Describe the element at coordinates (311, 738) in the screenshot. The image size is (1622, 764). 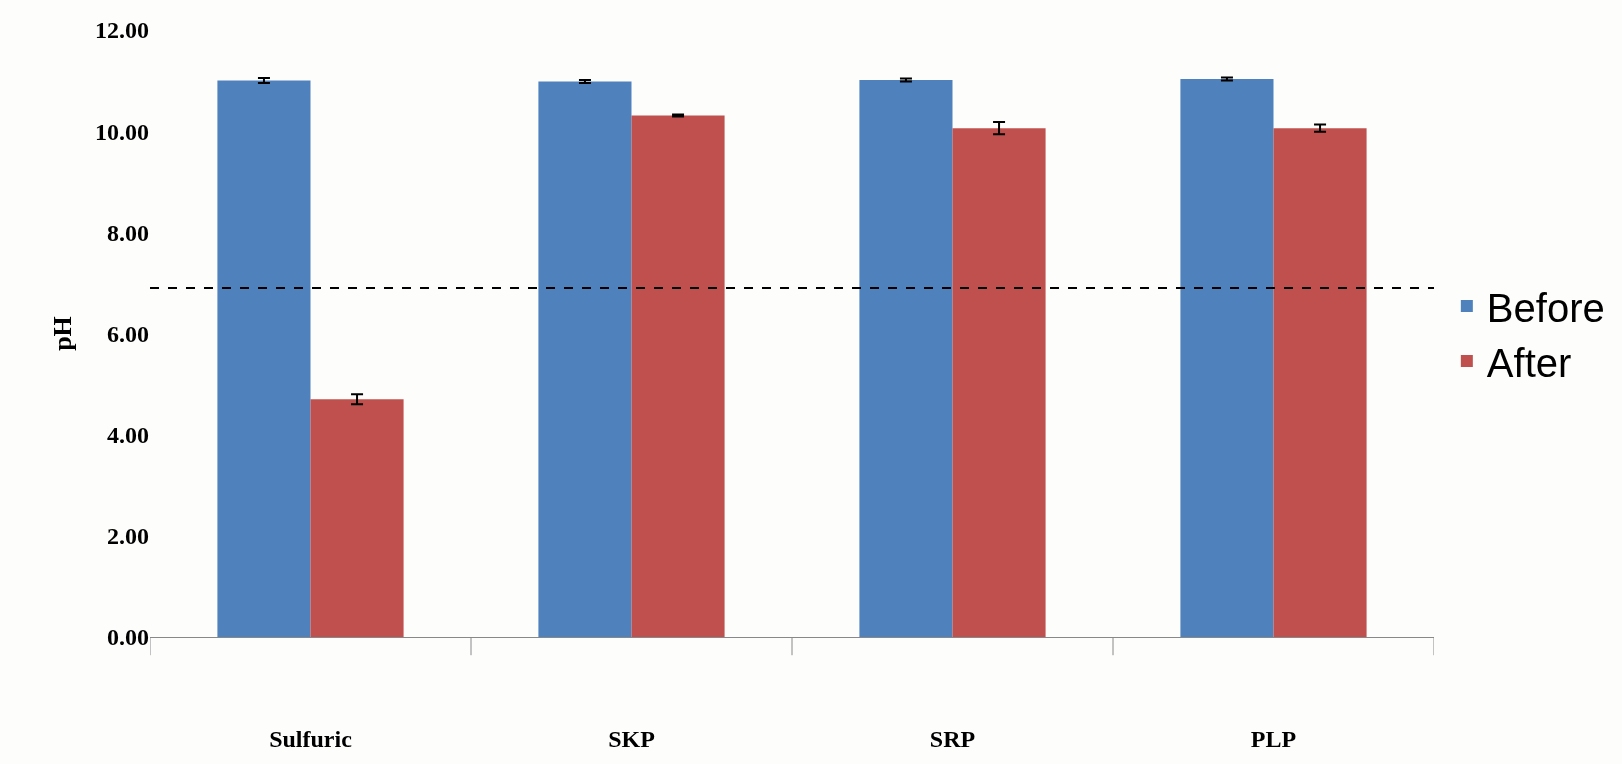
I see `x-tick-label: Sulfuric` at that location.